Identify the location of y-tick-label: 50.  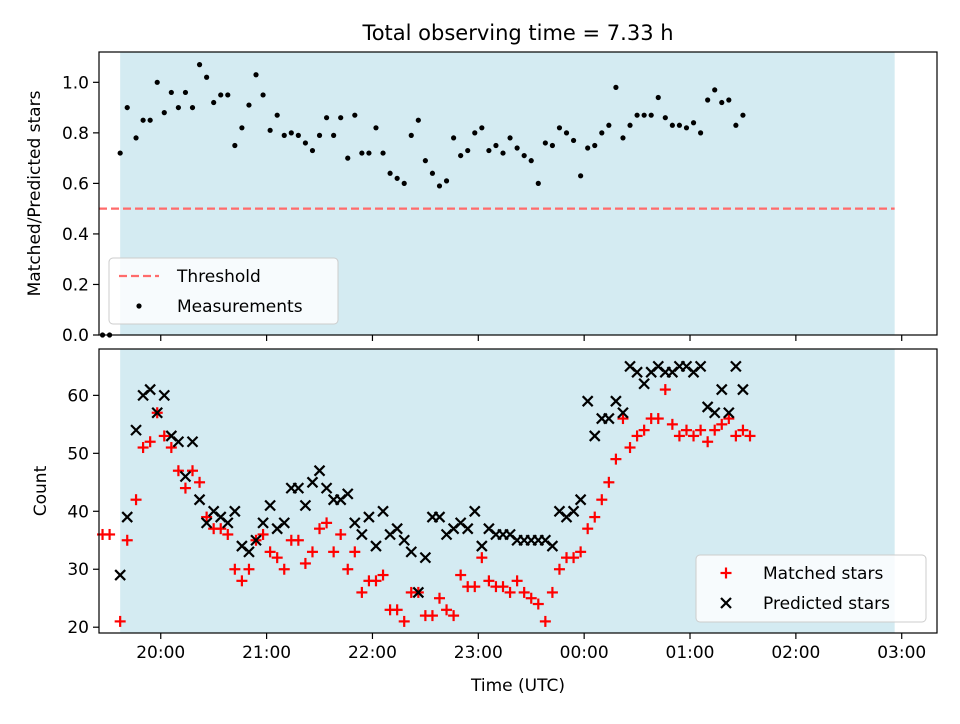
(78, 454).